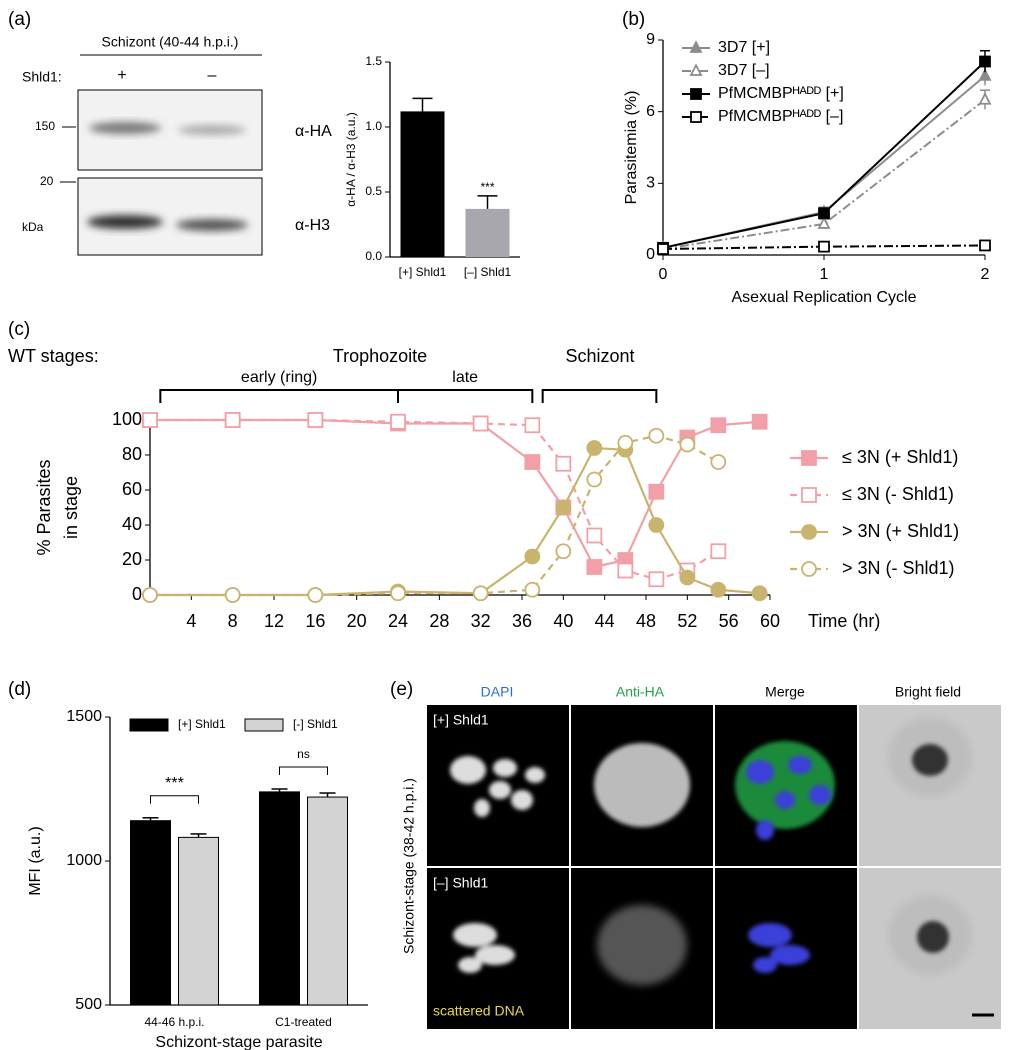 The width and height of the screenshot is (1010, 1050). What do you see at coordinates (898, 494) in the screenshot?
I see `legend-label: ≤ 3N (- Shld1)` at bounding box center [898, 494].